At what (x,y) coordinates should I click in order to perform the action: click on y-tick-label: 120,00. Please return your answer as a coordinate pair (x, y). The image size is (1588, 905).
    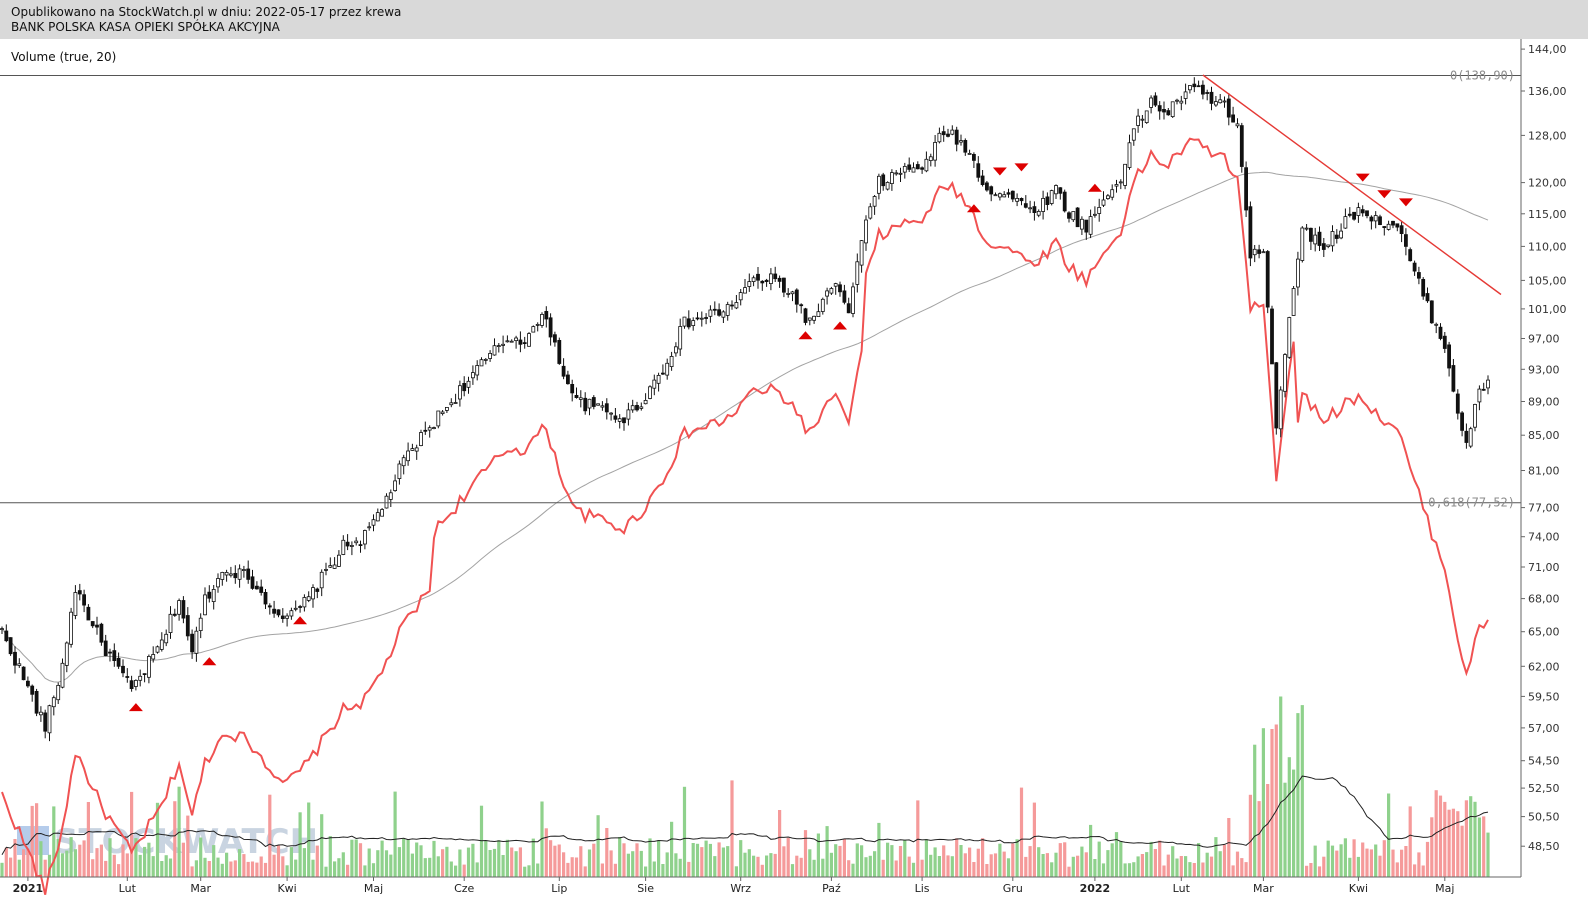
    Looking at the image, I should click on (1547, 183).